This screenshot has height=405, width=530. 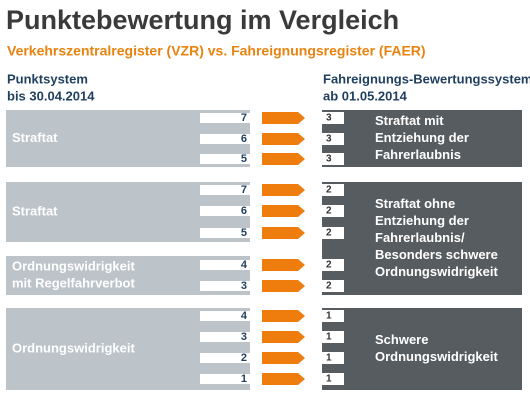 What do you see at coordinates (365, 95) in the screenshot?
I see `right-date: ab 01.05.2014` at bounding box center [365, 95].